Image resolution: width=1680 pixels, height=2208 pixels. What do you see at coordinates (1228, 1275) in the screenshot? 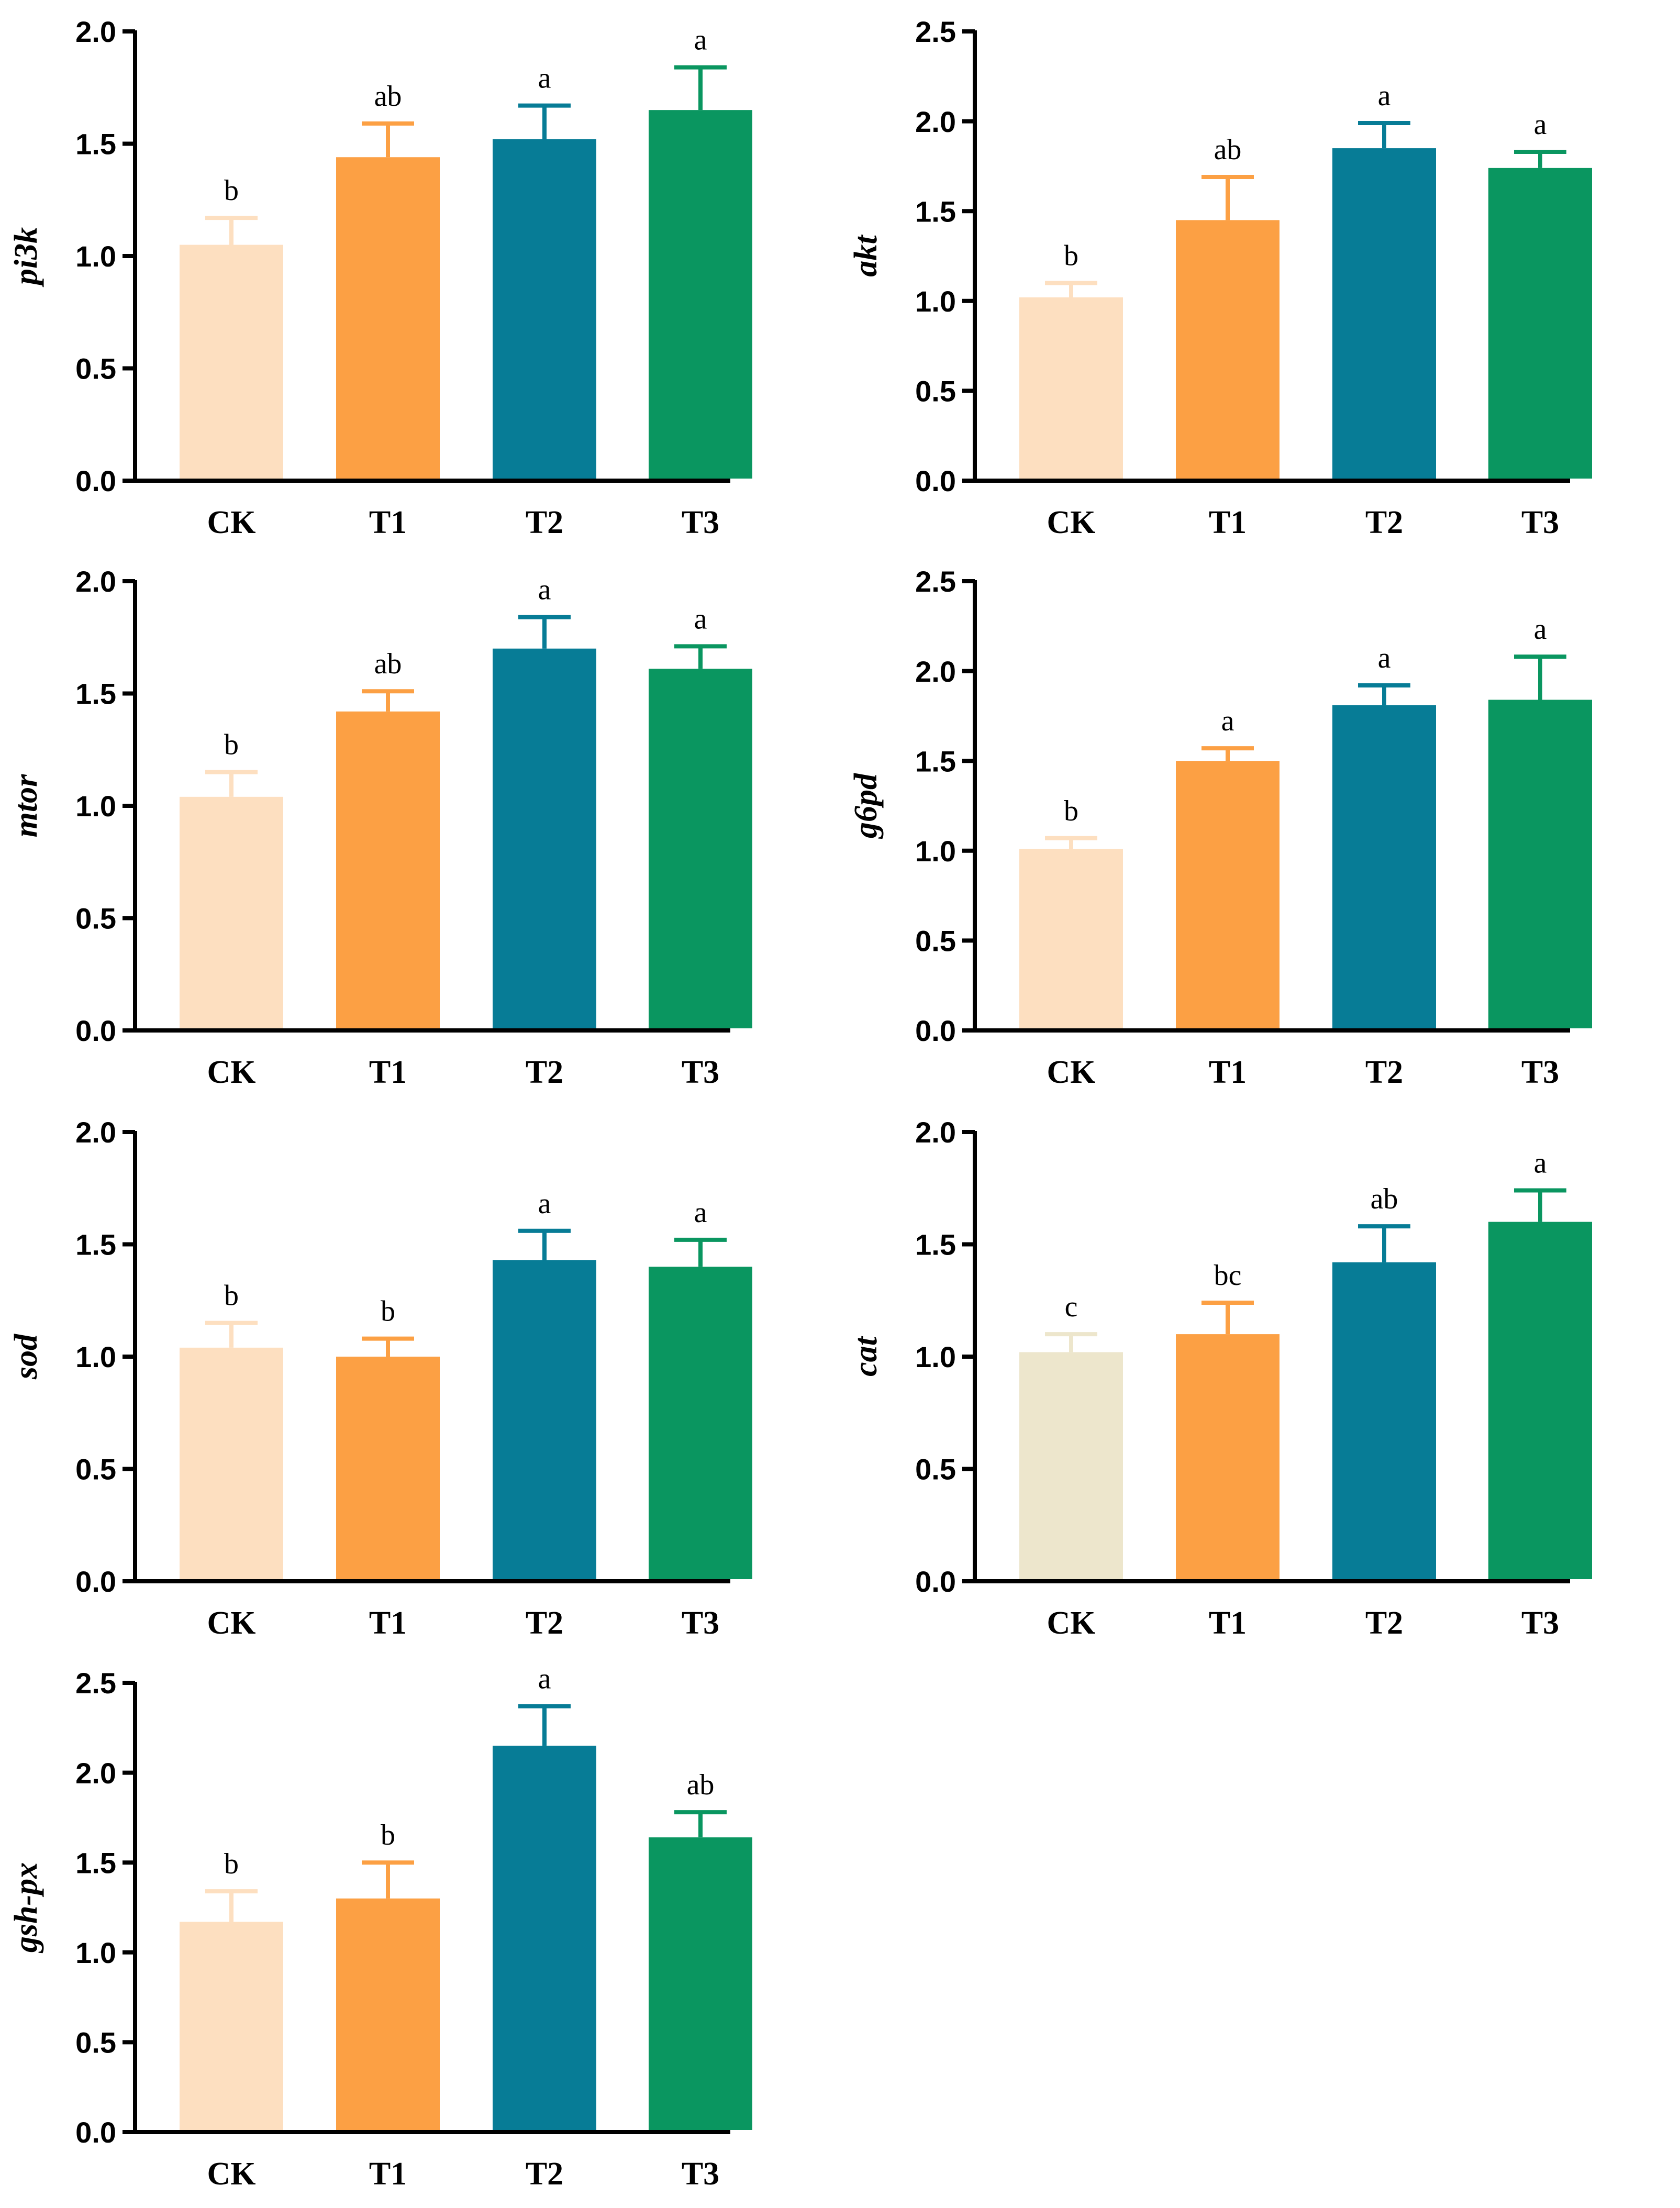
I see `significance-letter: bc` at bounding box center [1228, 1275].